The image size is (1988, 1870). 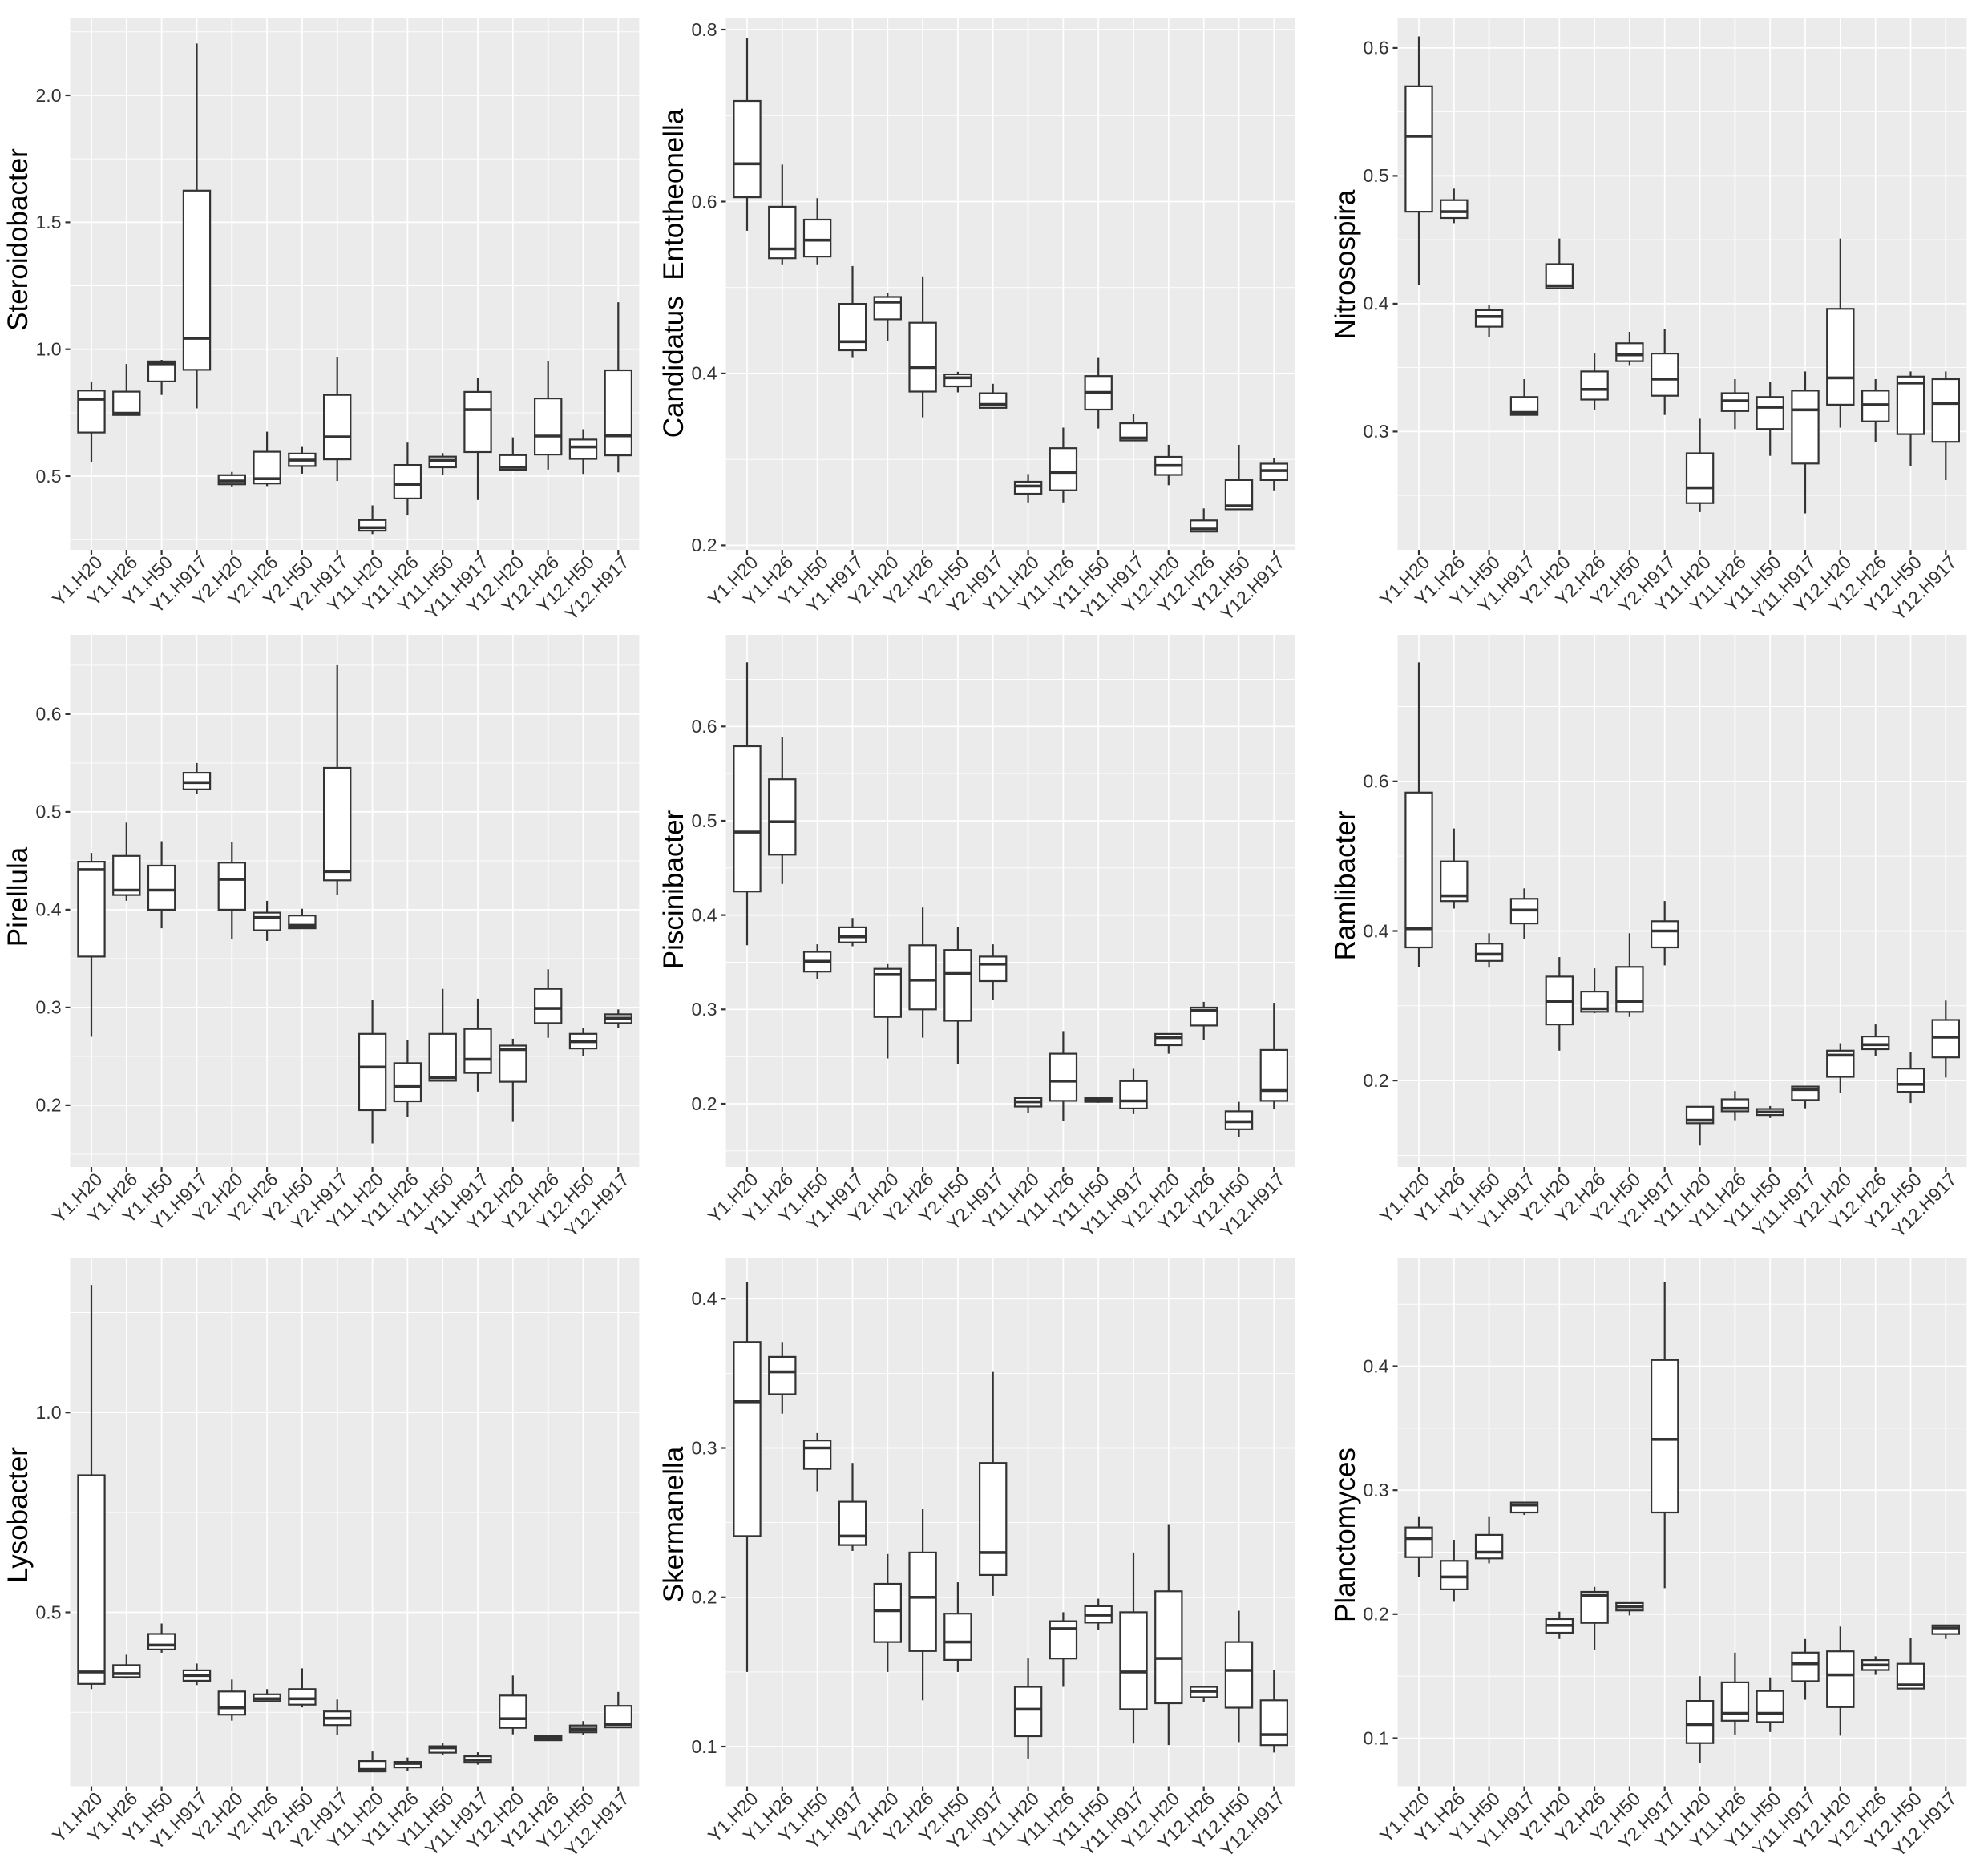 What do you see at coordinates (18, 1515) in the screenshot?
I see `svg-text: Lysobacter` at bounding box center [18, 1515].